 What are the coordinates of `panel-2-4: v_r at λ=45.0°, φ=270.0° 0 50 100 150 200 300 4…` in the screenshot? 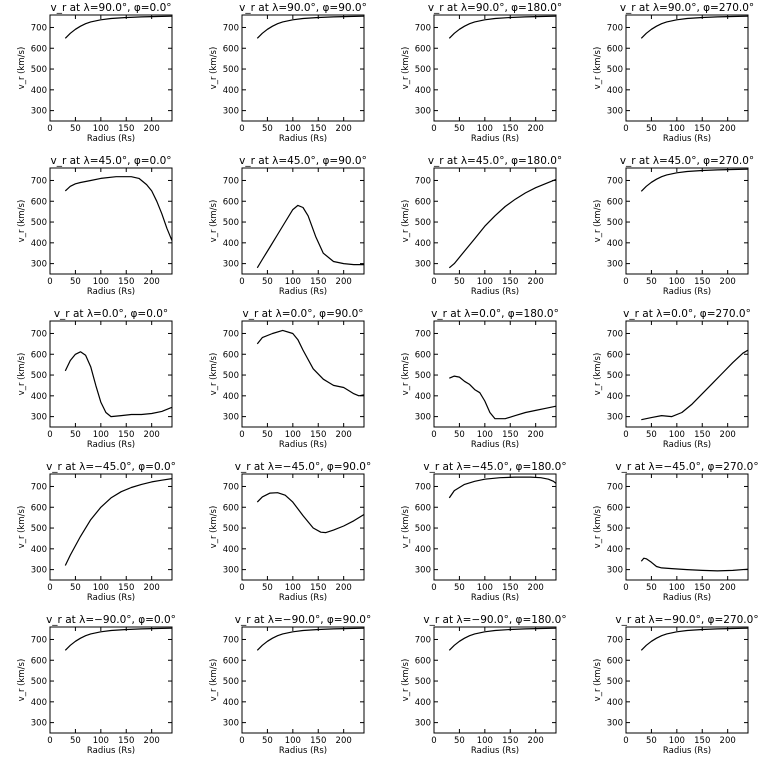 It's located at (673, 226).